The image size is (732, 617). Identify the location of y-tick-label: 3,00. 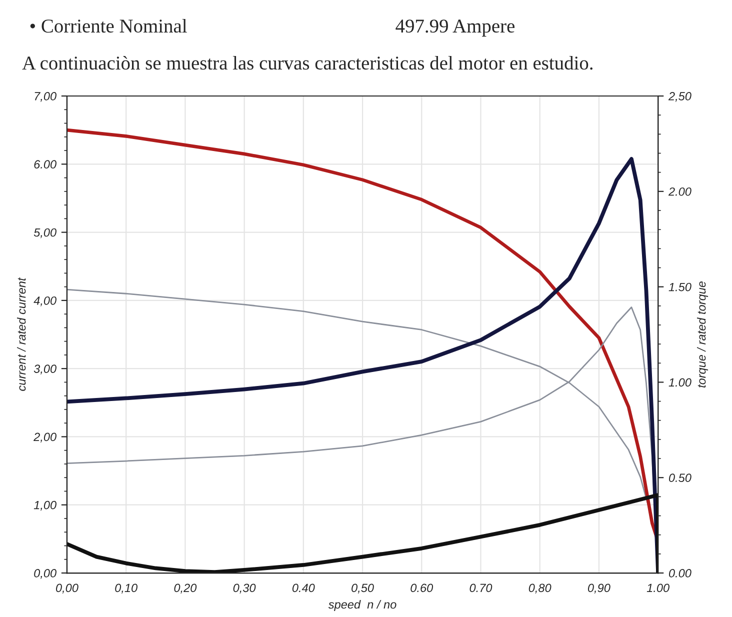
(45, 369).